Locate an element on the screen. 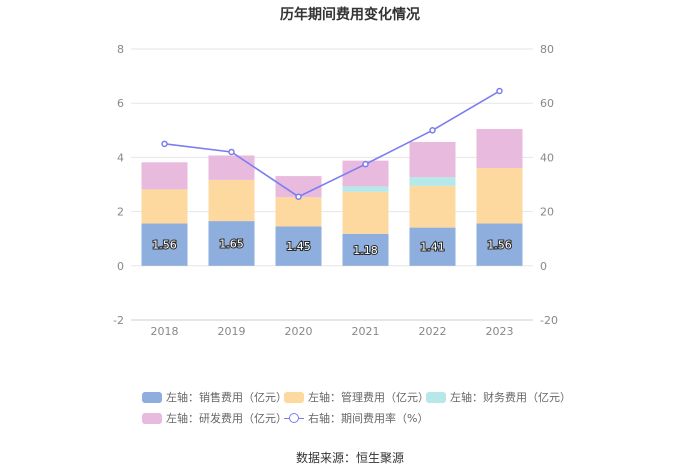 This screenshot has height=473, width=700. left-axis-tick-label: 4 is located at coordinates (120, 157).